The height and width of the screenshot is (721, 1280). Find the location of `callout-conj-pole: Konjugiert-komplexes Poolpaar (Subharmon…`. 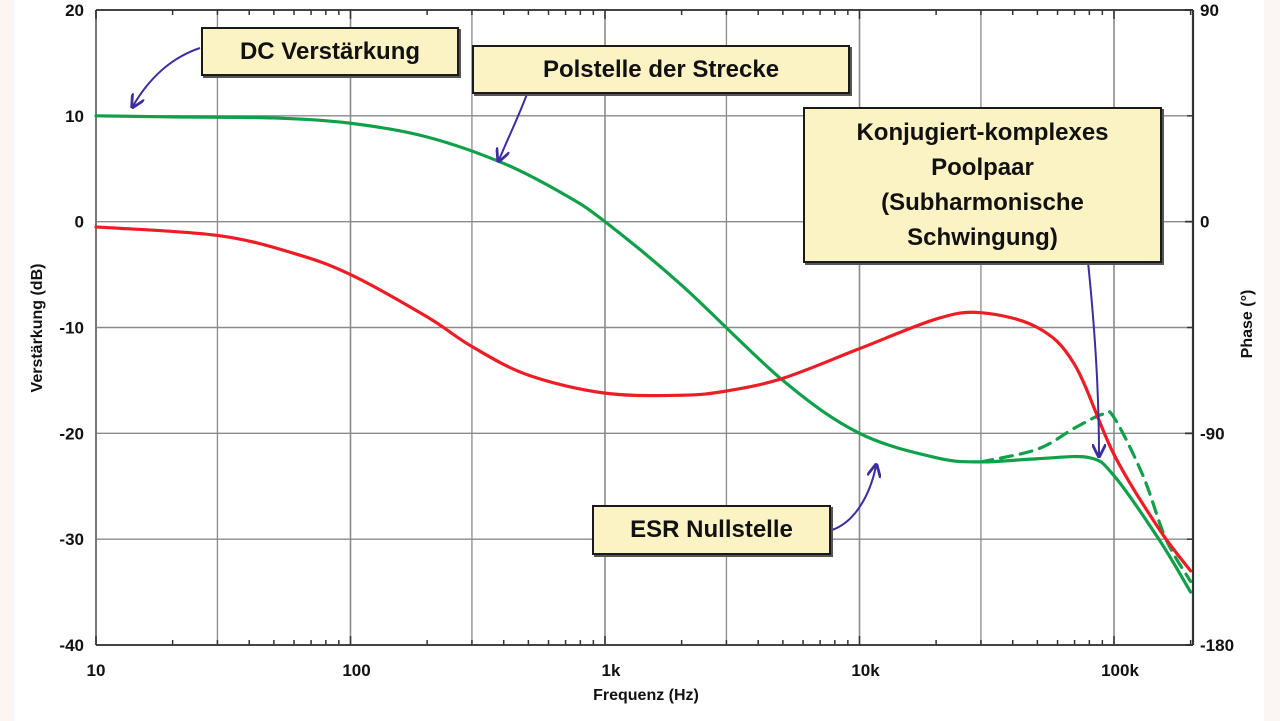

callout-conj-pole: Konjugiert-komplexes Poolpaar (Subharmon… is located at coordinates (982, 185).